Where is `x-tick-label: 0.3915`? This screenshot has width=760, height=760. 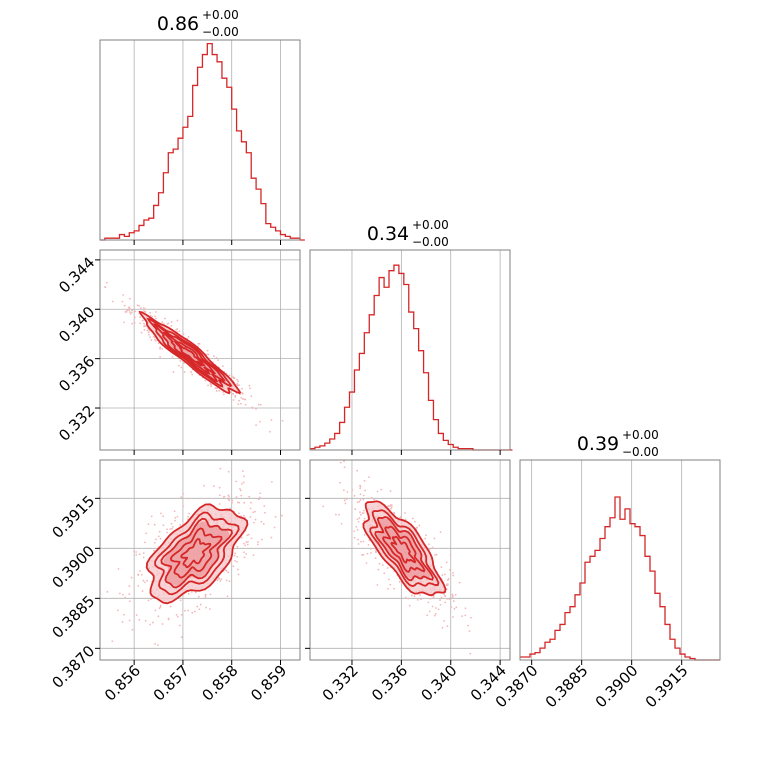
x-tick-label: 0.3915 is located at coordinates (667, 687).